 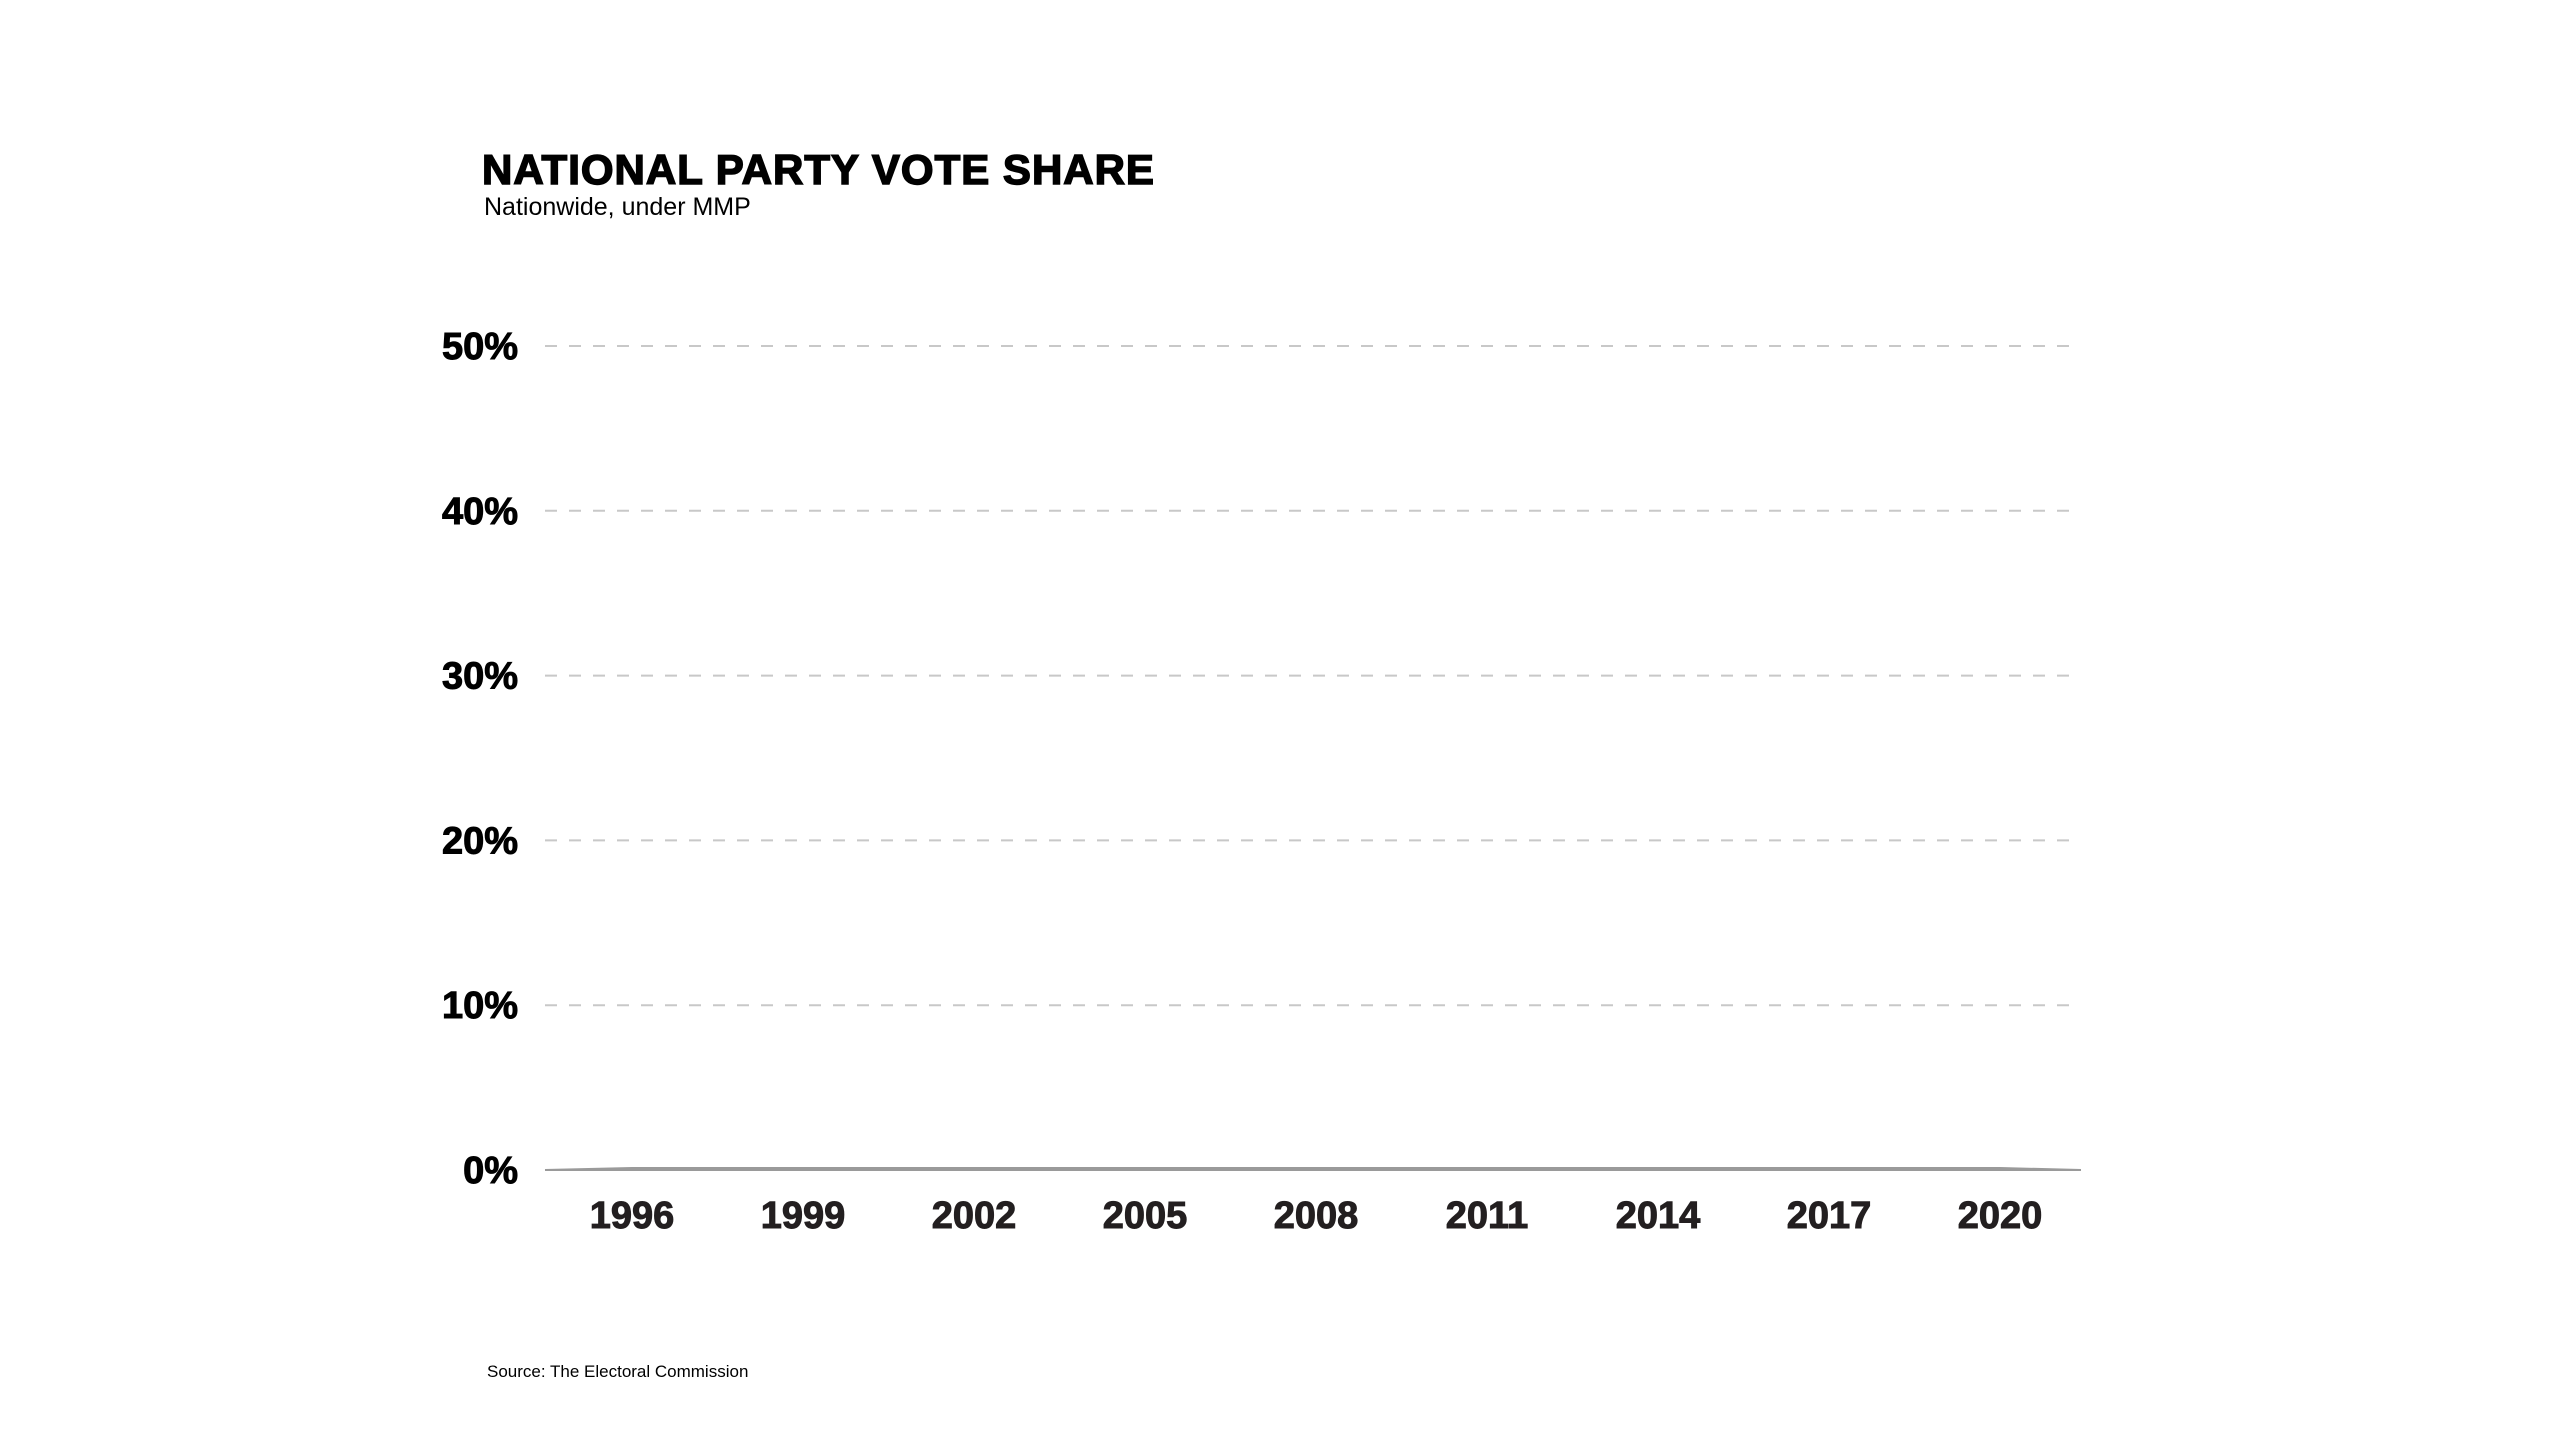 I want to click on x-tick-label: 1999, so click(x=803, y=1216).